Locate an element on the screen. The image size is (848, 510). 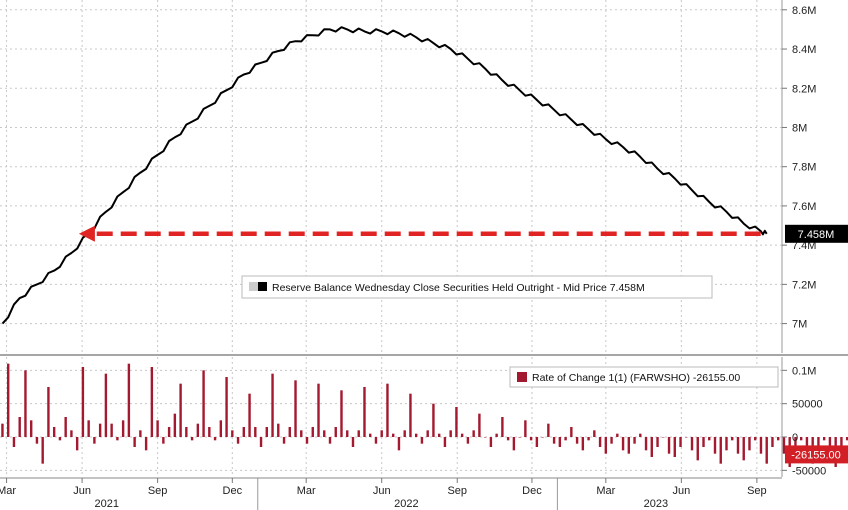
x-year-label: 2023 is located at coordinates (656, 504).